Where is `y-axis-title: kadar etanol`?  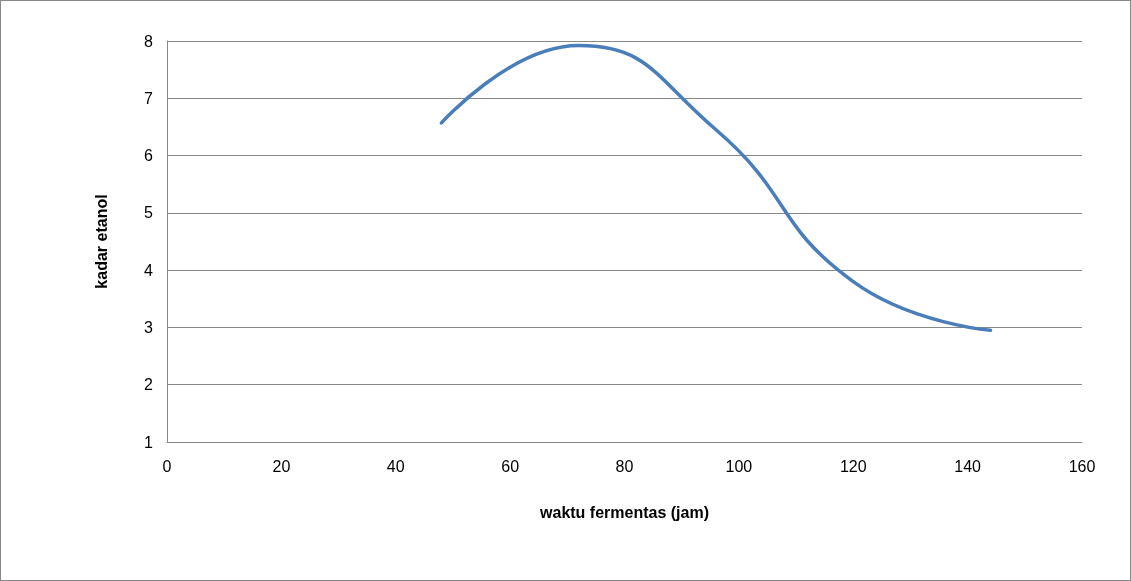 y-axis-title: kadar etanol is located at coordinates (101, 241).